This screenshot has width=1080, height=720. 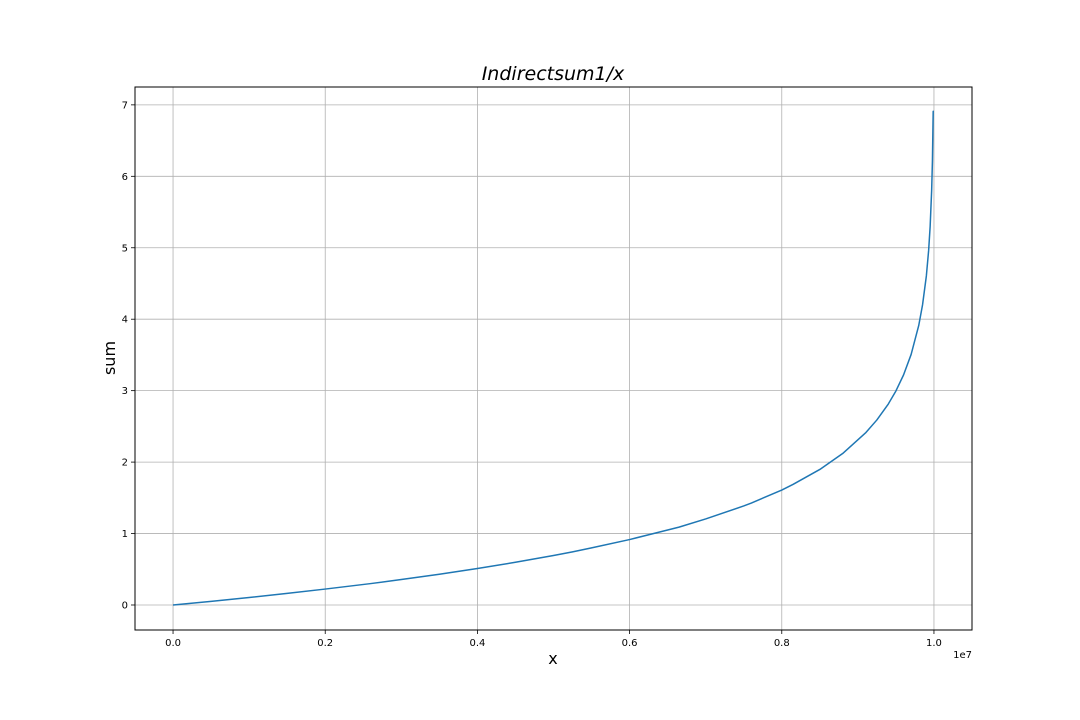 What do you see at coordinates (962, 655) in the screenshot?
I see `x-offset-label: 1e7` at bounding box center [962, 655].